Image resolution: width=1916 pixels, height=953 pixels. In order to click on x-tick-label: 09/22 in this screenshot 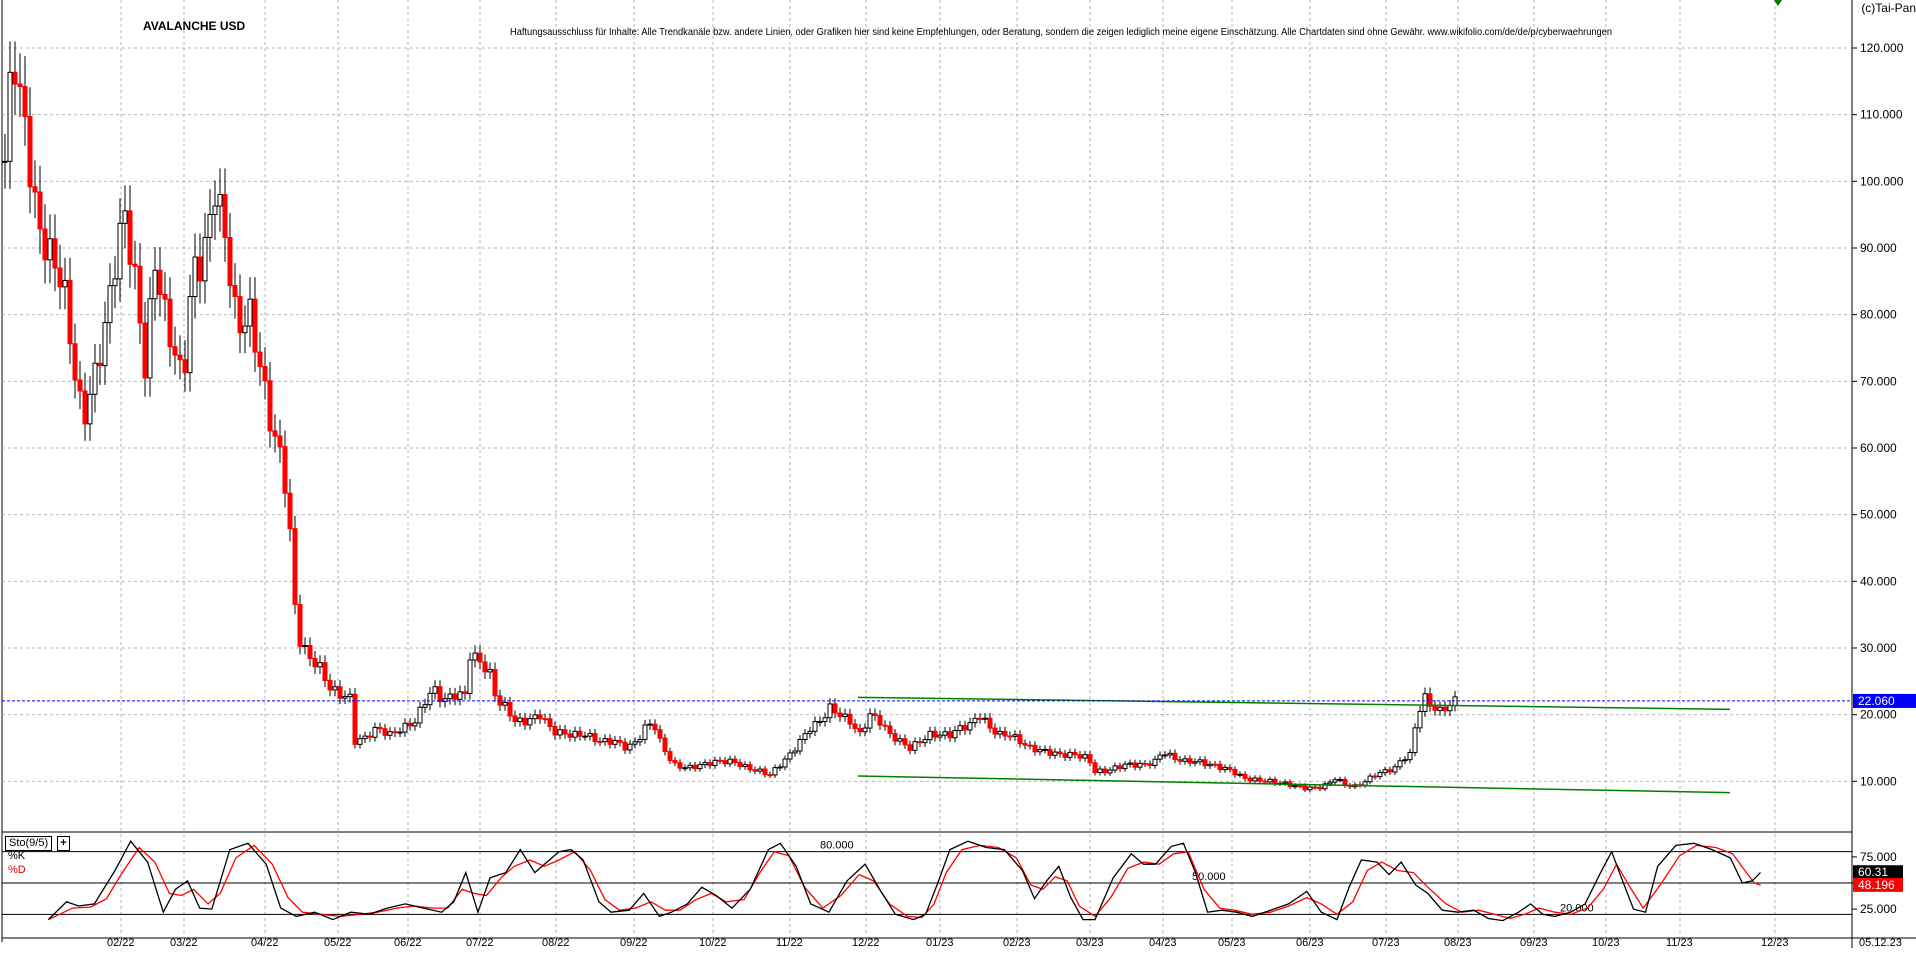, I will do `click(634, 942)`.